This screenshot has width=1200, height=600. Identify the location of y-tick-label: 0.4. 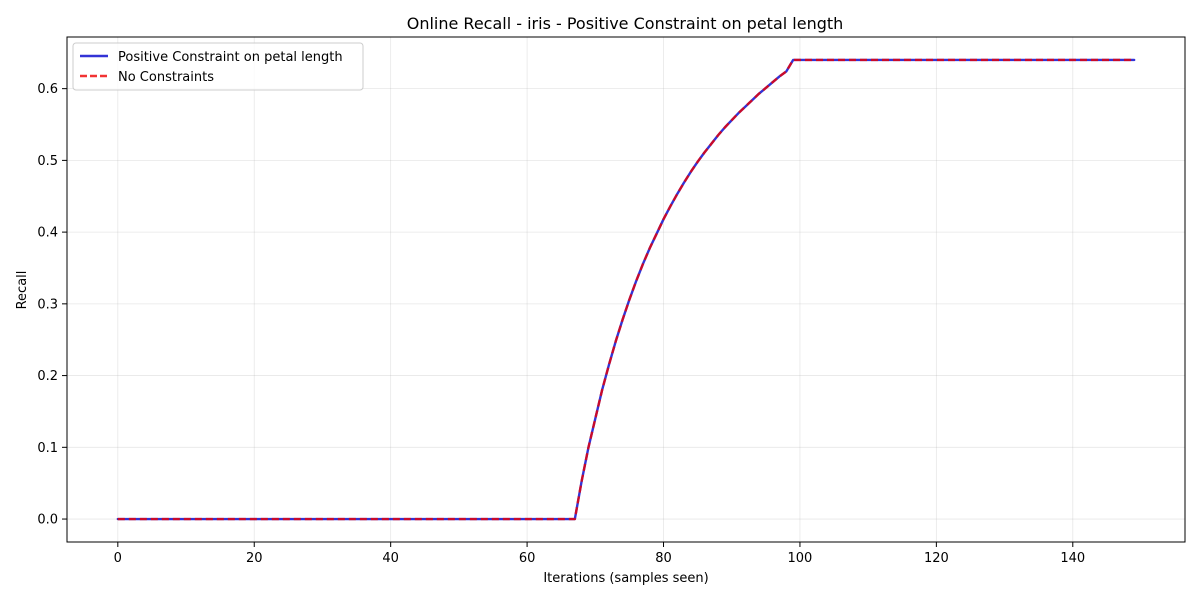
(47, 233).